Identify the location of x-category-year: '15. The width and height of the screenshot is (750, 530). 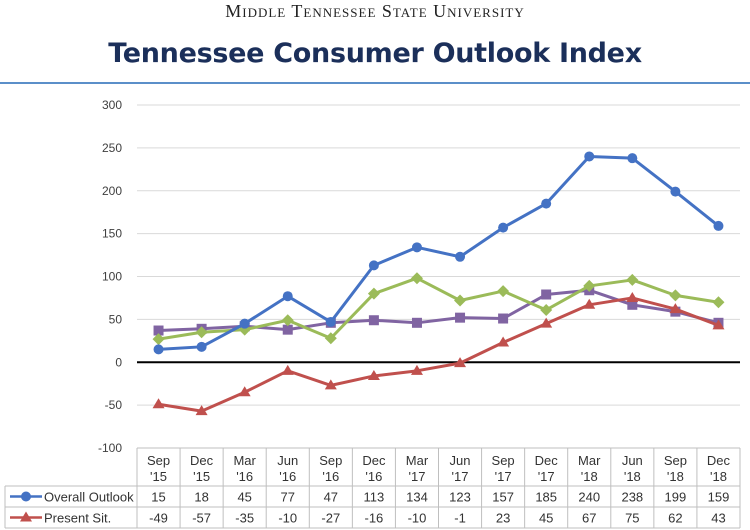
(158, 476).